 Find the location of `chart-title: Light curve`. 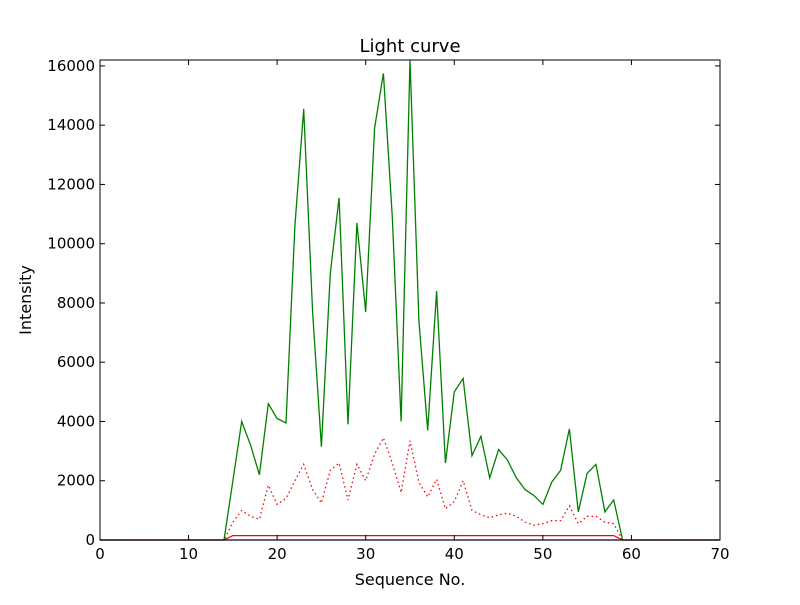

chart-title: Light curve is located at coordinates (409, 46).